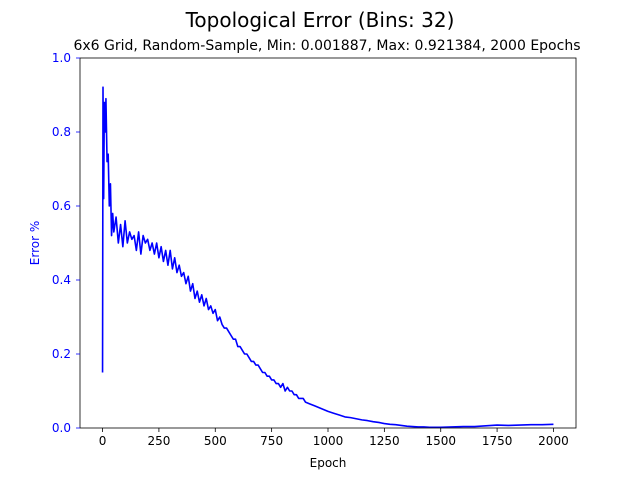  What do you see at coordinates (271, 441) in the screenshot?
I see `x-tick-label: 750` at bounding box center [271, 441].